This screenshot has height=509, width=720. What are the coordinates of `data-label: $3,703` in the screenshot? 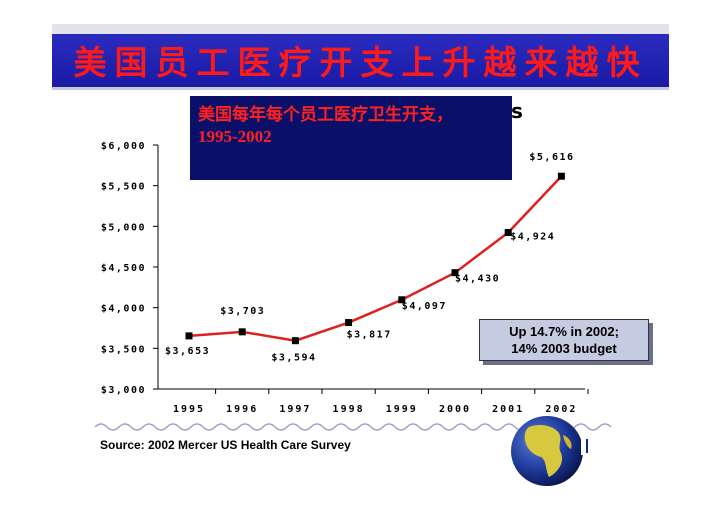 It's located at (242, 311).